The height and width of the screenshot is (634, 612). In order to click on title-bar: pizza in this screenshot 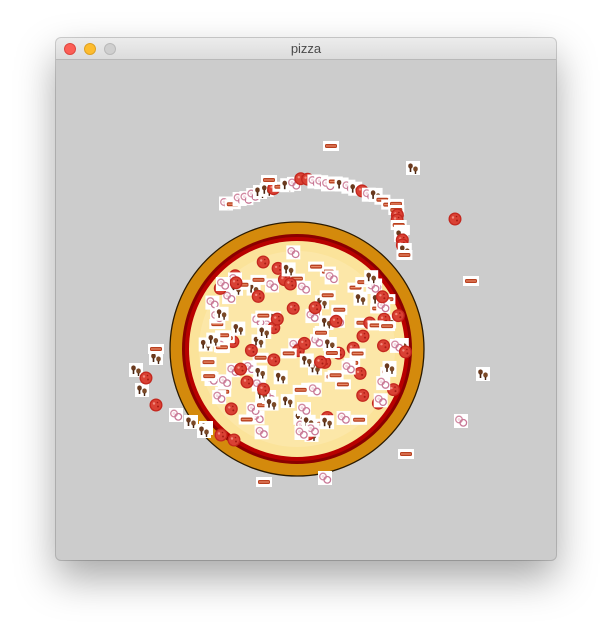, I will do `click(306, 49)`.